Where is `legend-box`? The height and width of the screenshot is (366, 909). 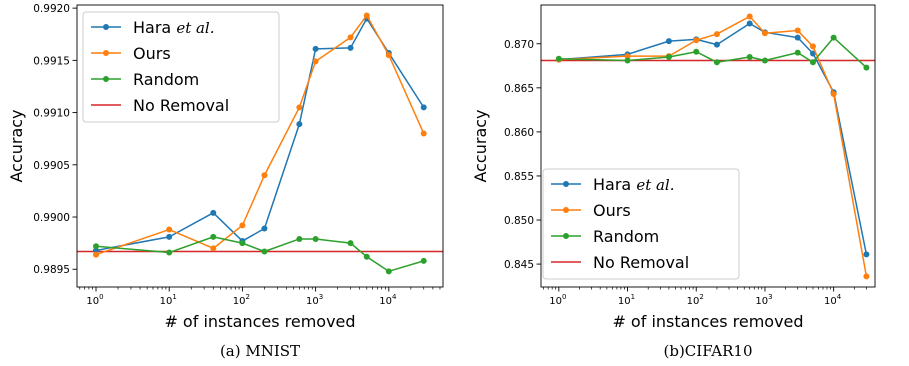 legend-box is located at coordinates (641, 224).